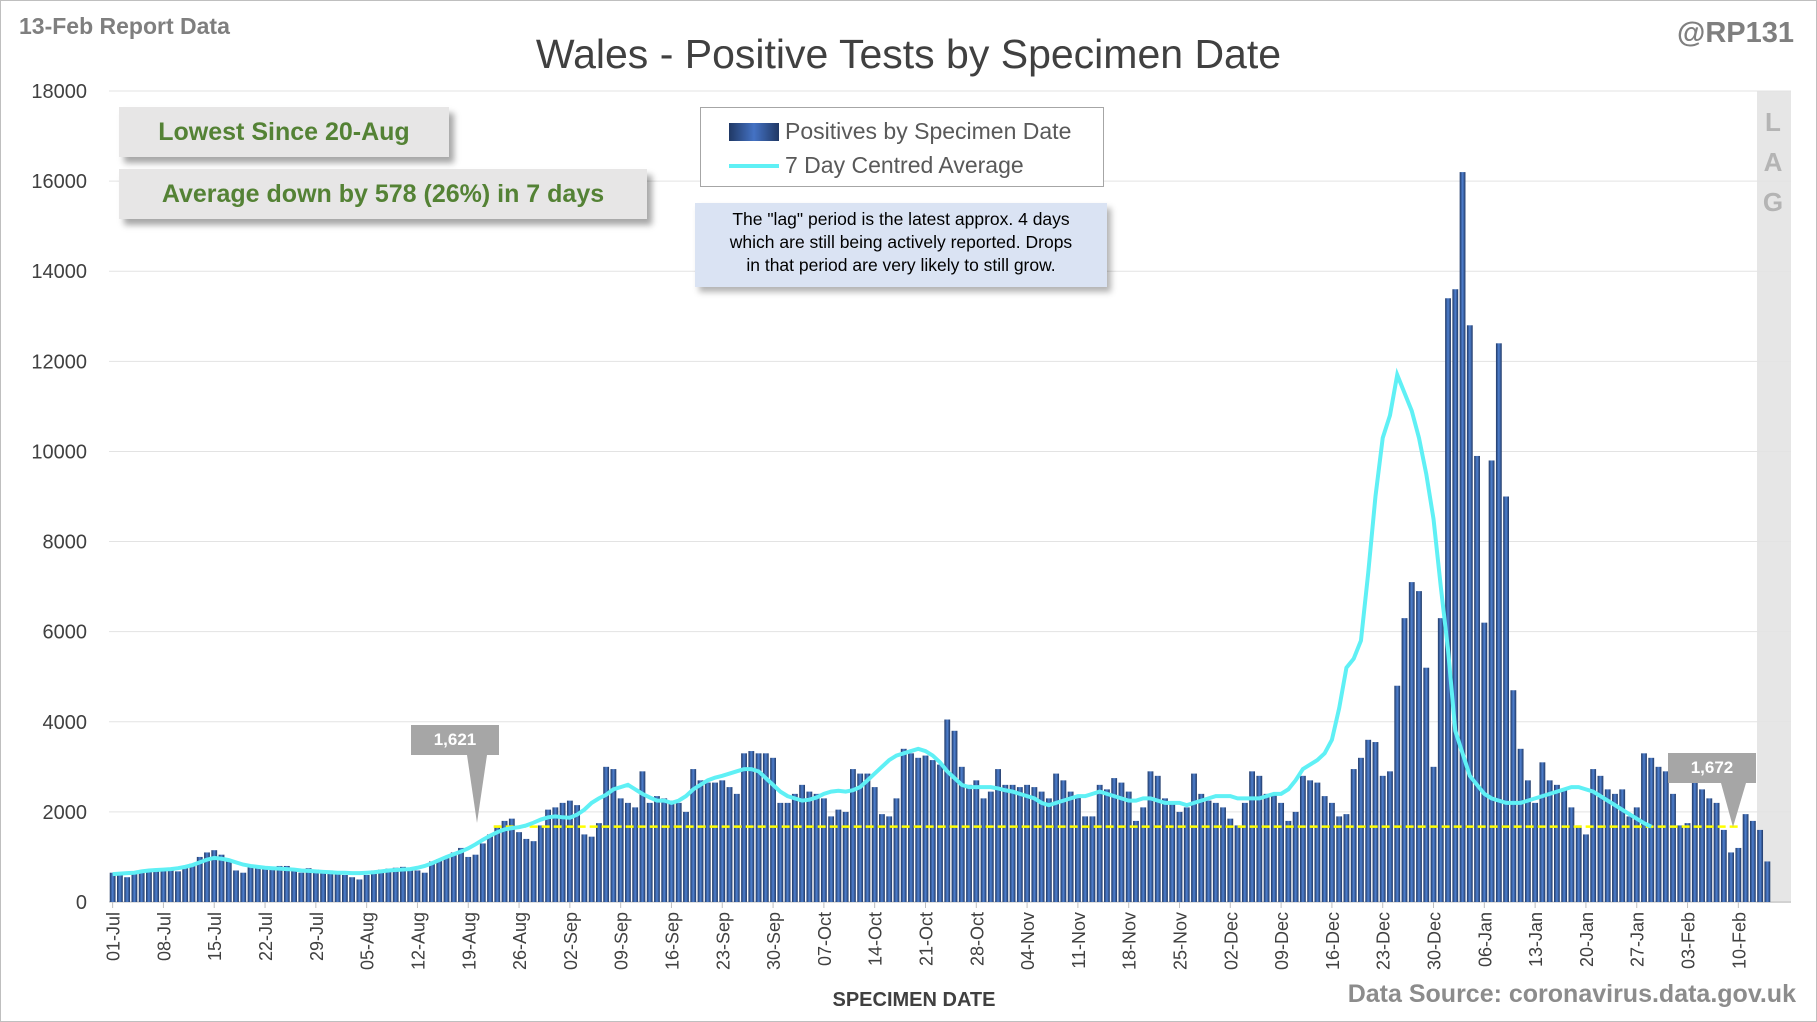  I want to click on legend-label-average: 7 Day Centred Average, so click(904, 165).